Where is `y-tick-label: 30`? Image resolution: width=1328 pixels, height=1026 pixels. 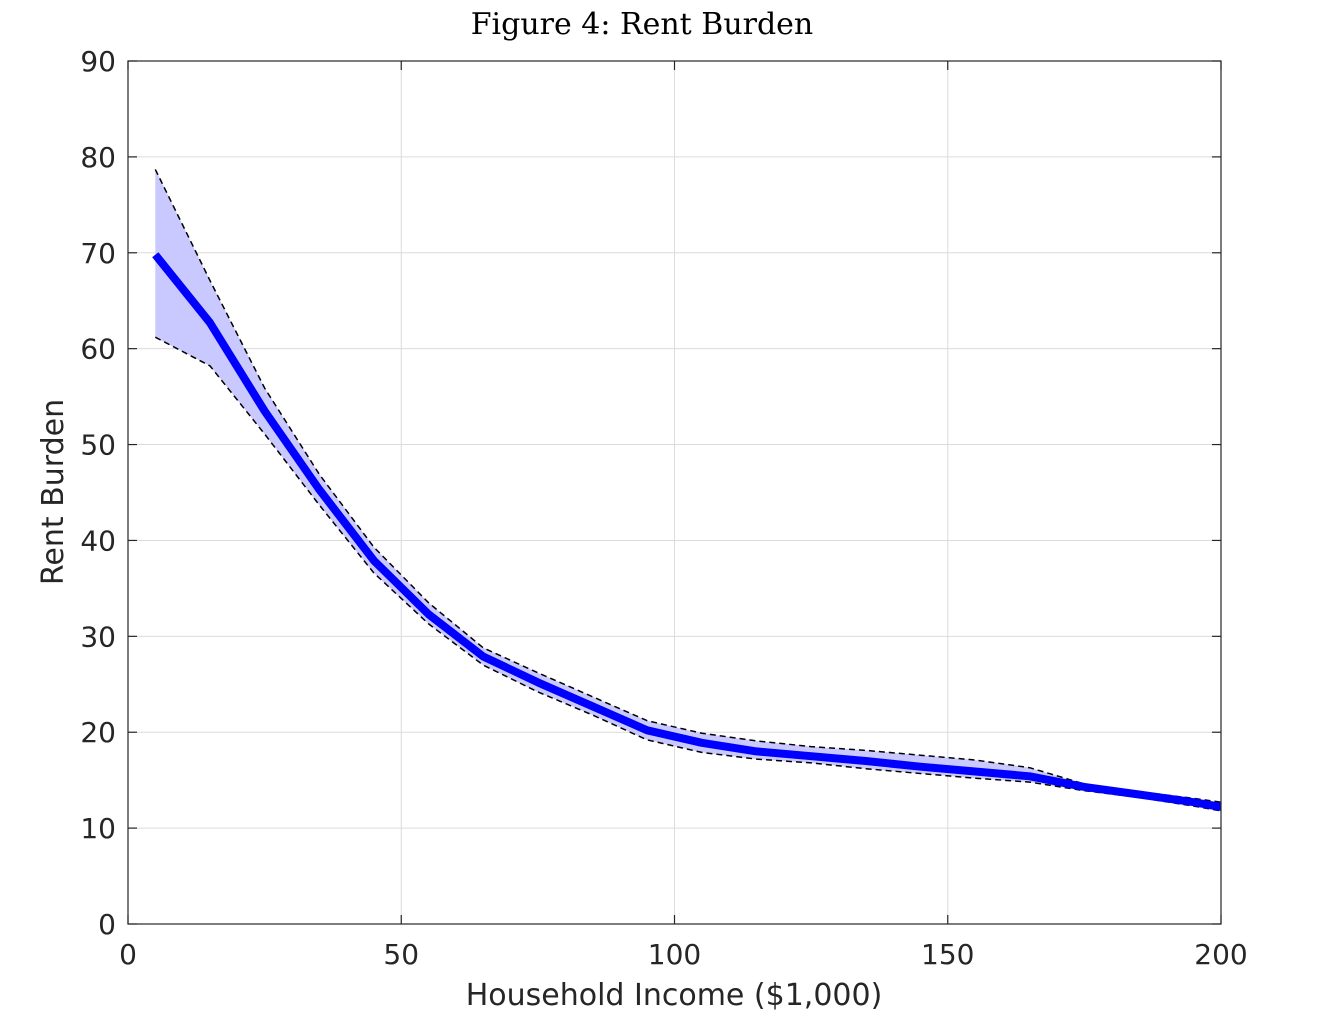 y-tick-label: 30 is located at coordinates (98, 636).